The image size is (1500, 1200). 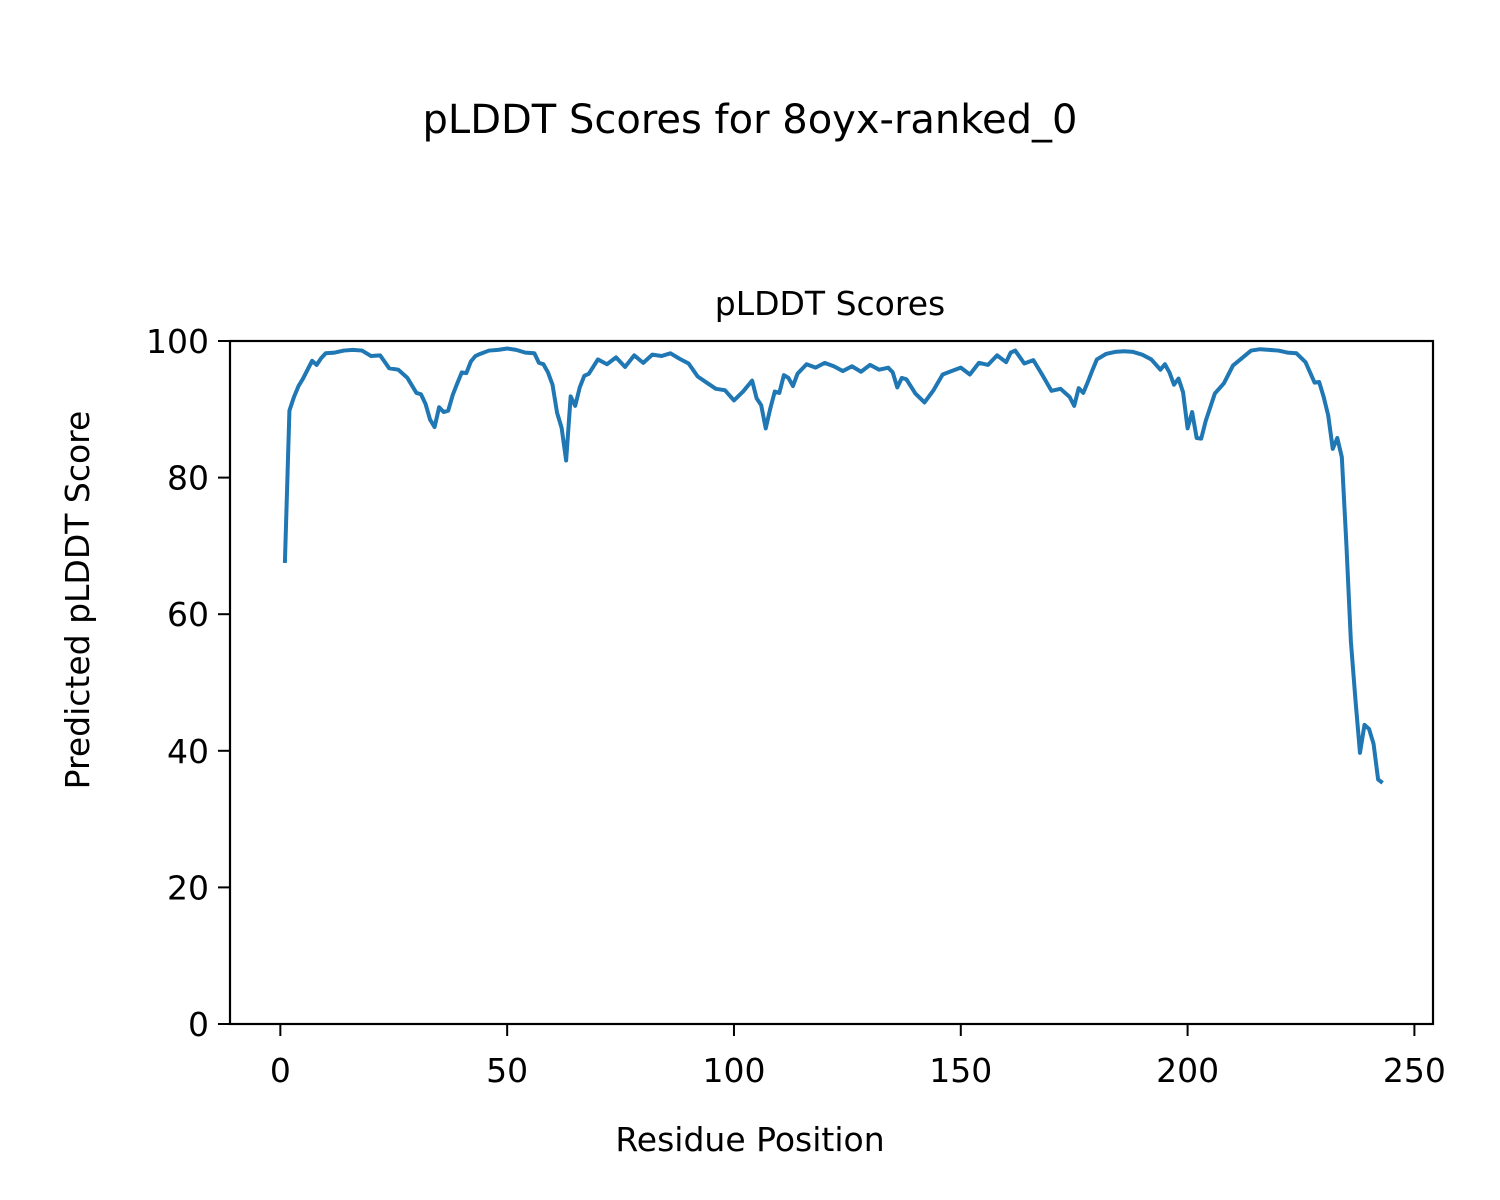 I want to click on y-tick-label-20: 20, so click(x=188, y=887).